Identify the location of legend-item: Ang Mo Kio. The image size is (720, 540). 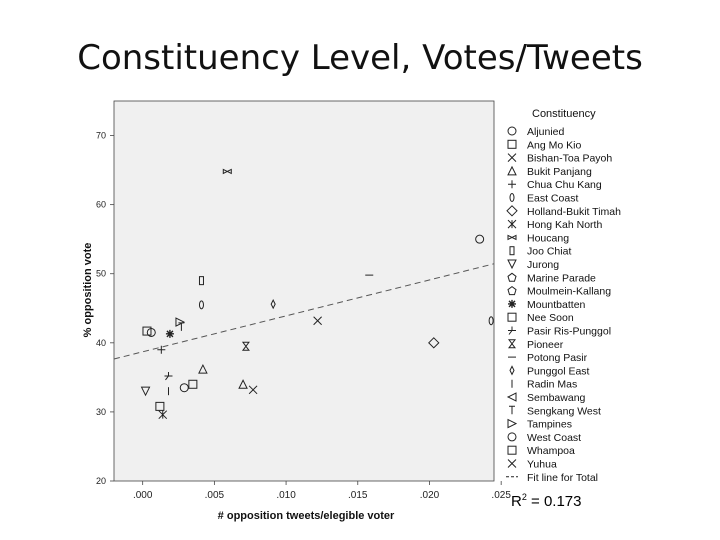
(544, 145).